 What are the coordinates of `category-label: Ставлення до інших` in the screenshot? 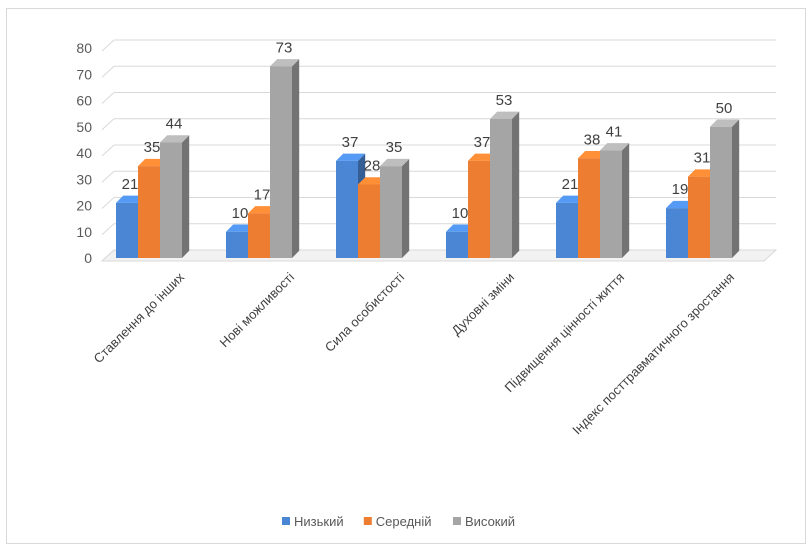 It's located at (139, 317).